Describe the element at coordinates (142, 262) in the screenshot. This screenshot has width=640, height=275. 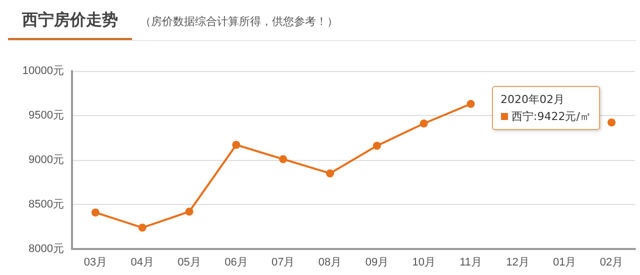
I see `x-tick-label: 04月` at that location.